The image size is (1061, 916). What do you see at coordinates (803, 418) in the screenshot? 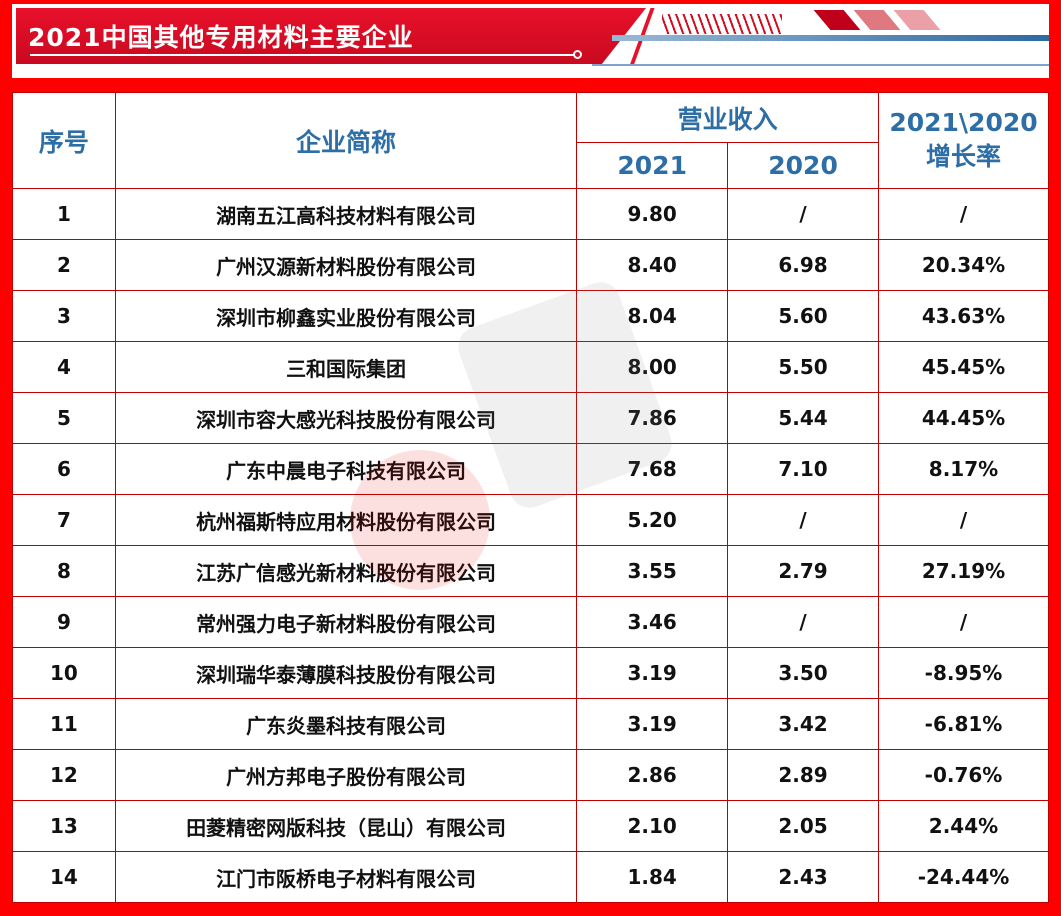
I see `revenue-2020: 5.44` at bounding box center [803, 418].